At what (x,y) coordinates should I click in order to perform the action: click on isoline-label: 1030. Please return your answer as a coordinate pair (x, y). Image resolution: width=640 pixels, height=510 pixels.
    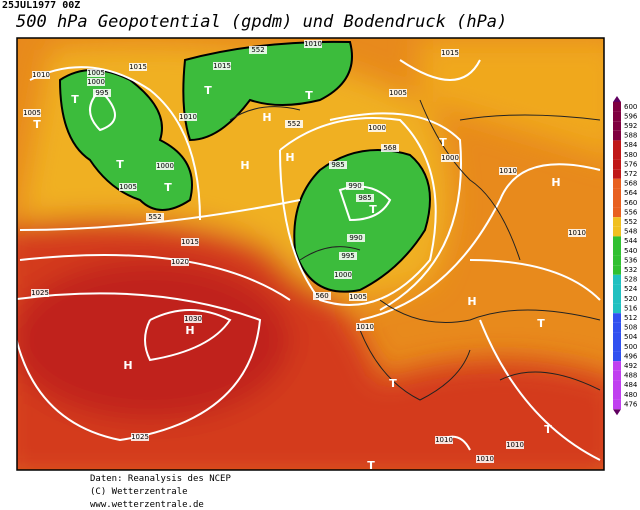
    Looking at the image, I should click on (193, 319).